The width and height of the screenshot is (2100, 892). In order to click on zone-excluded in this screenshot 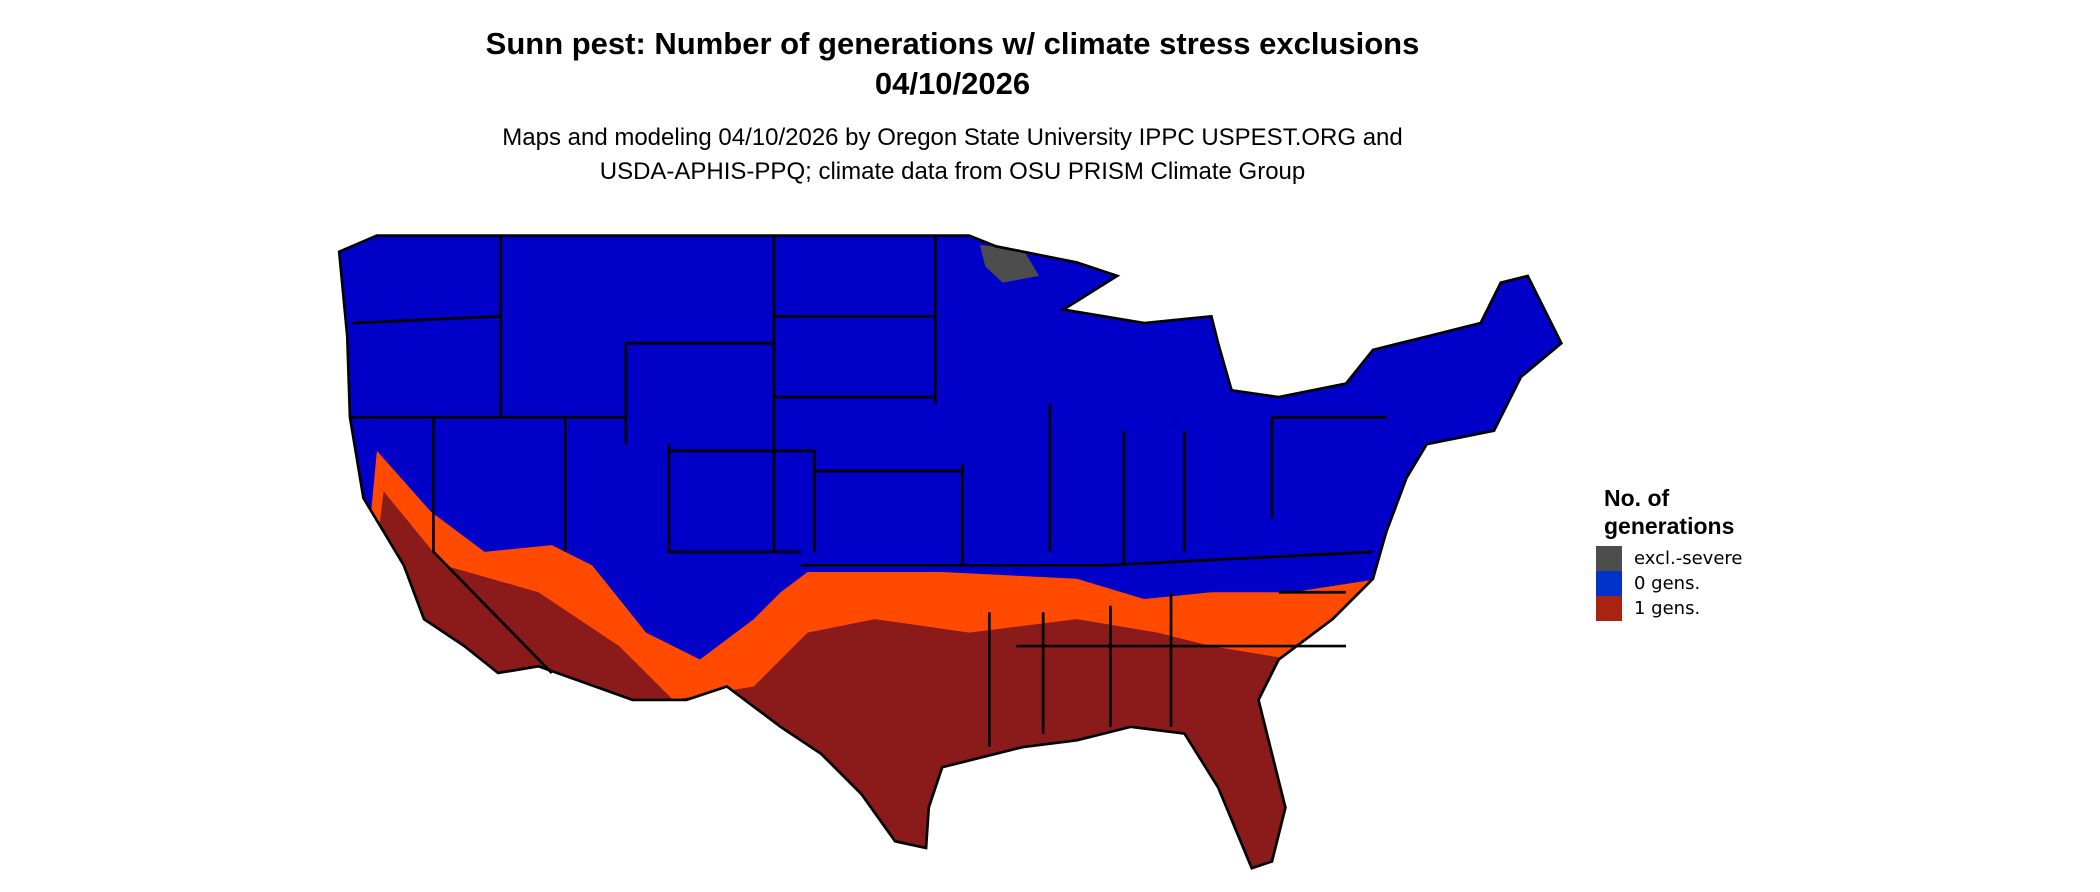, I will do `click(1009, 263)`.